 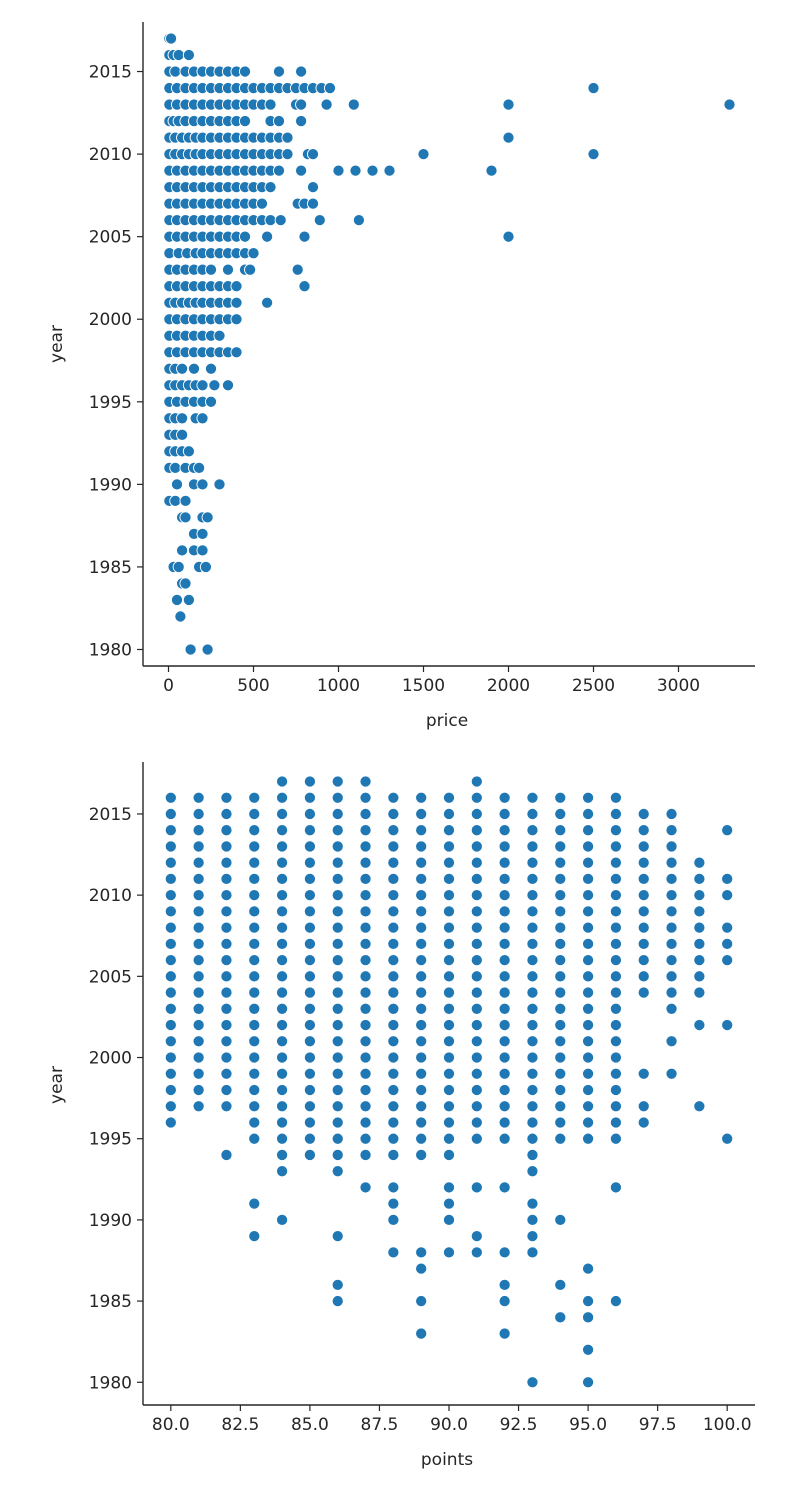 What do you see at coordinates (449, 1425) in the screenshot?
I see `x-tick-label: 90.0` at bounding box center [449, 1425].